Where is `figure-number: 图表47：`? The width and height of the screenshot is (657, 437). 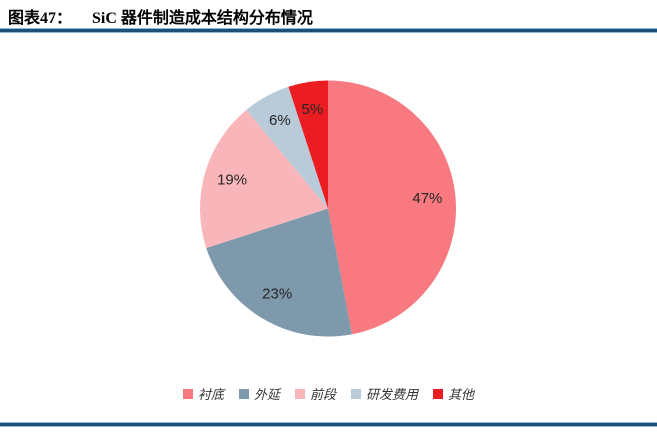
figure-number: 图表47： is located at coordinates (40, 18).